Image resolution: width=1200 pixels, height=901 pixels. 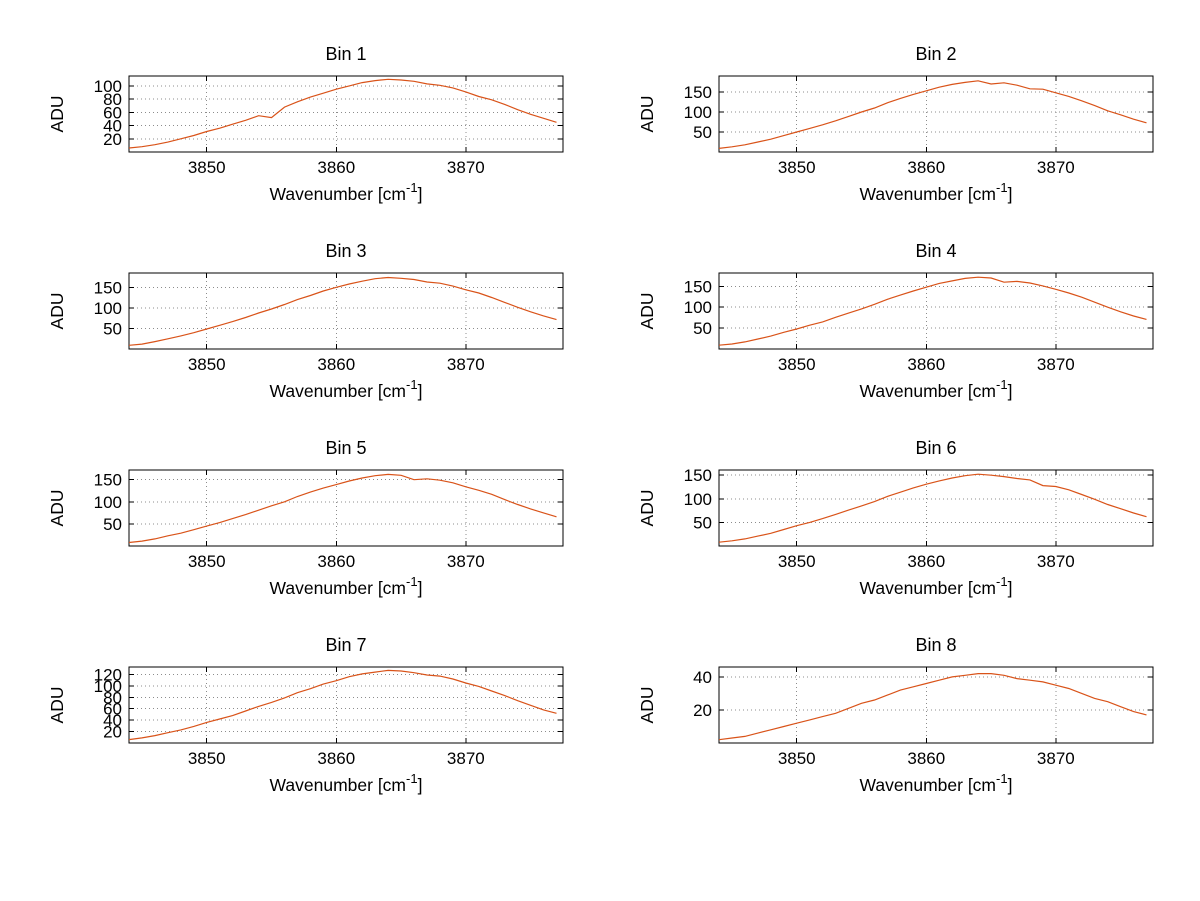 I want to click on bin-8-chart: 20 40 3850 3860 3870 ADU Wavenumber [cm-1], so click(x=895, y=730).